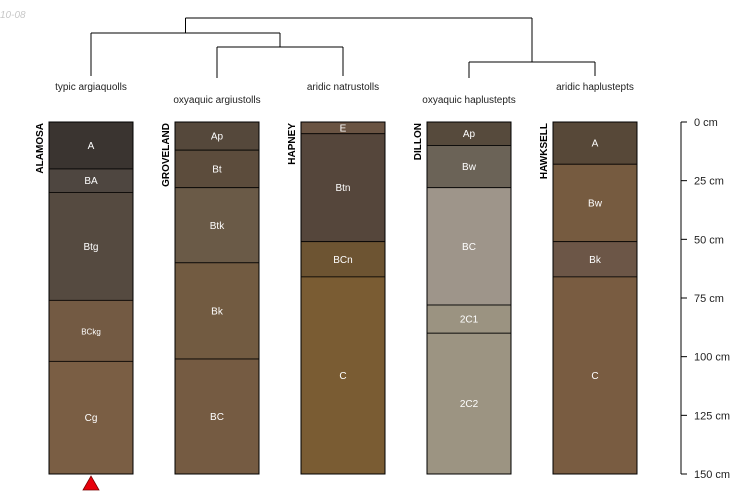  I want to click on horizon-label: BCkg, so click(91, 331).